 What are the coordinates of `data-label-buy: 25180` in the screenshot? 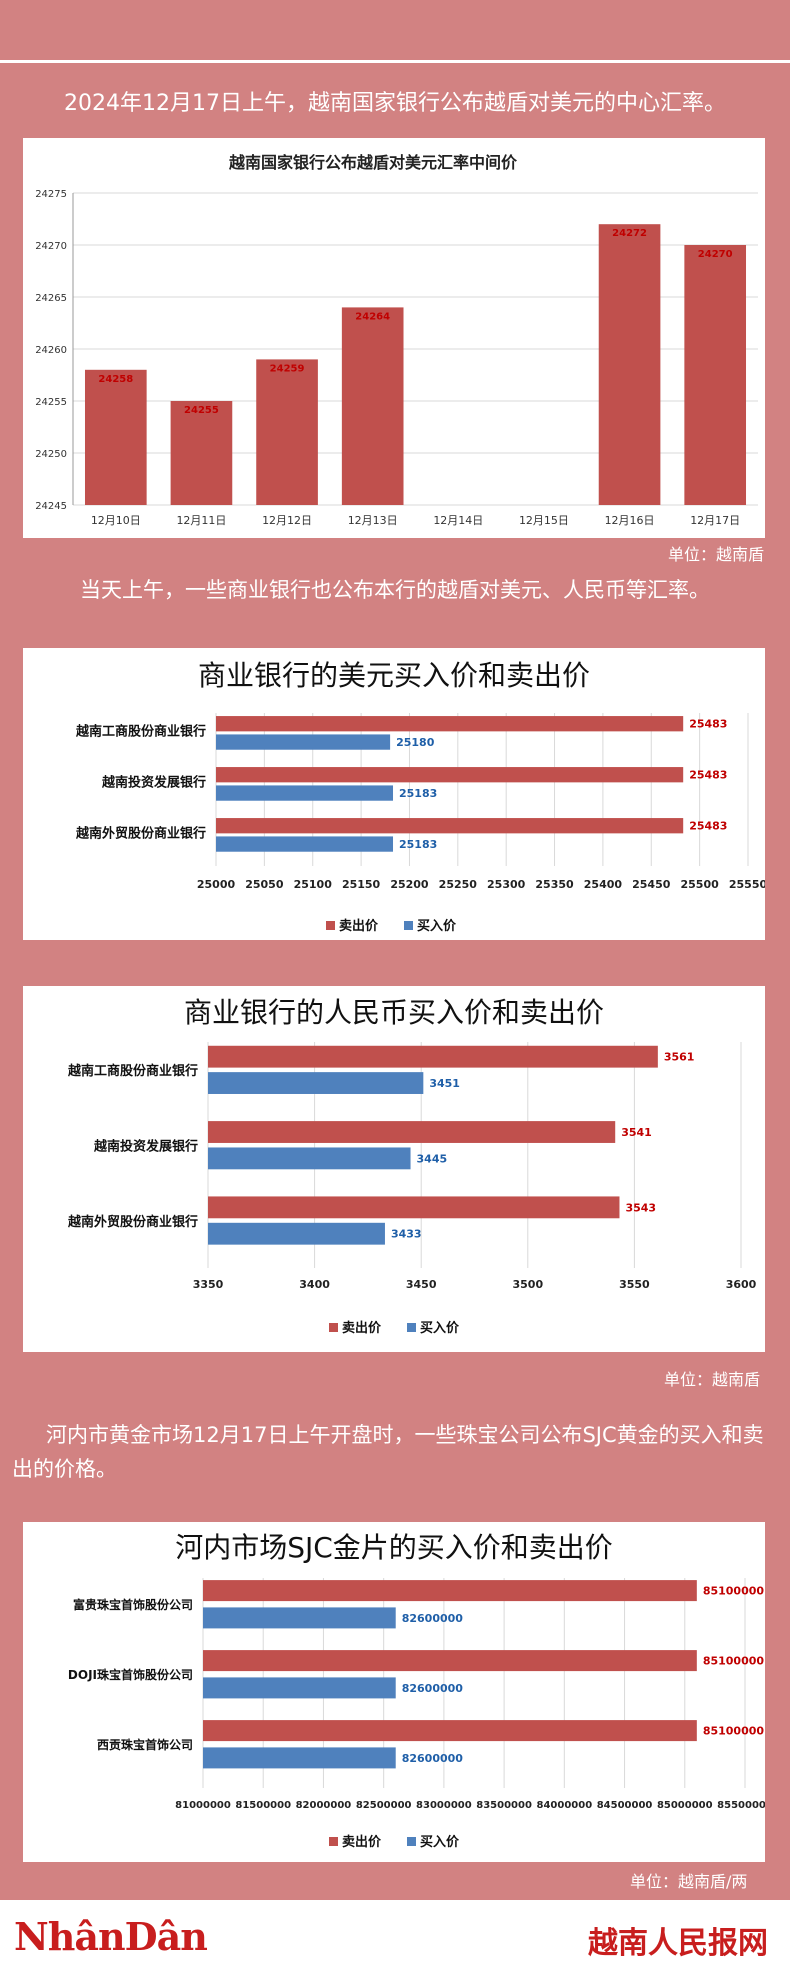 It's located at (415, 742).